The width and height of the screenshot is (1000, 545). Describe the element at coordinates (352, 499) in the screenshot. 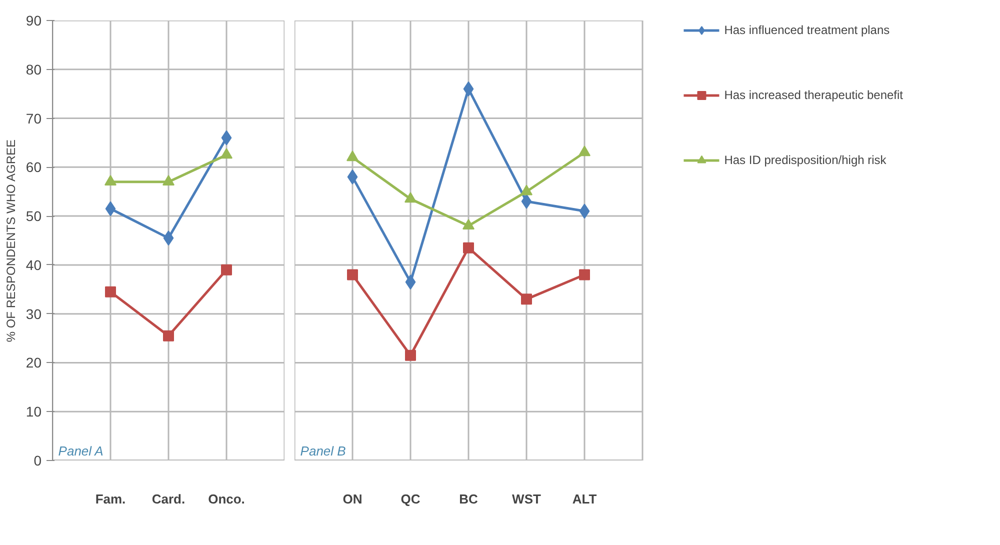

I see `x-tick-label: ON` at that location.